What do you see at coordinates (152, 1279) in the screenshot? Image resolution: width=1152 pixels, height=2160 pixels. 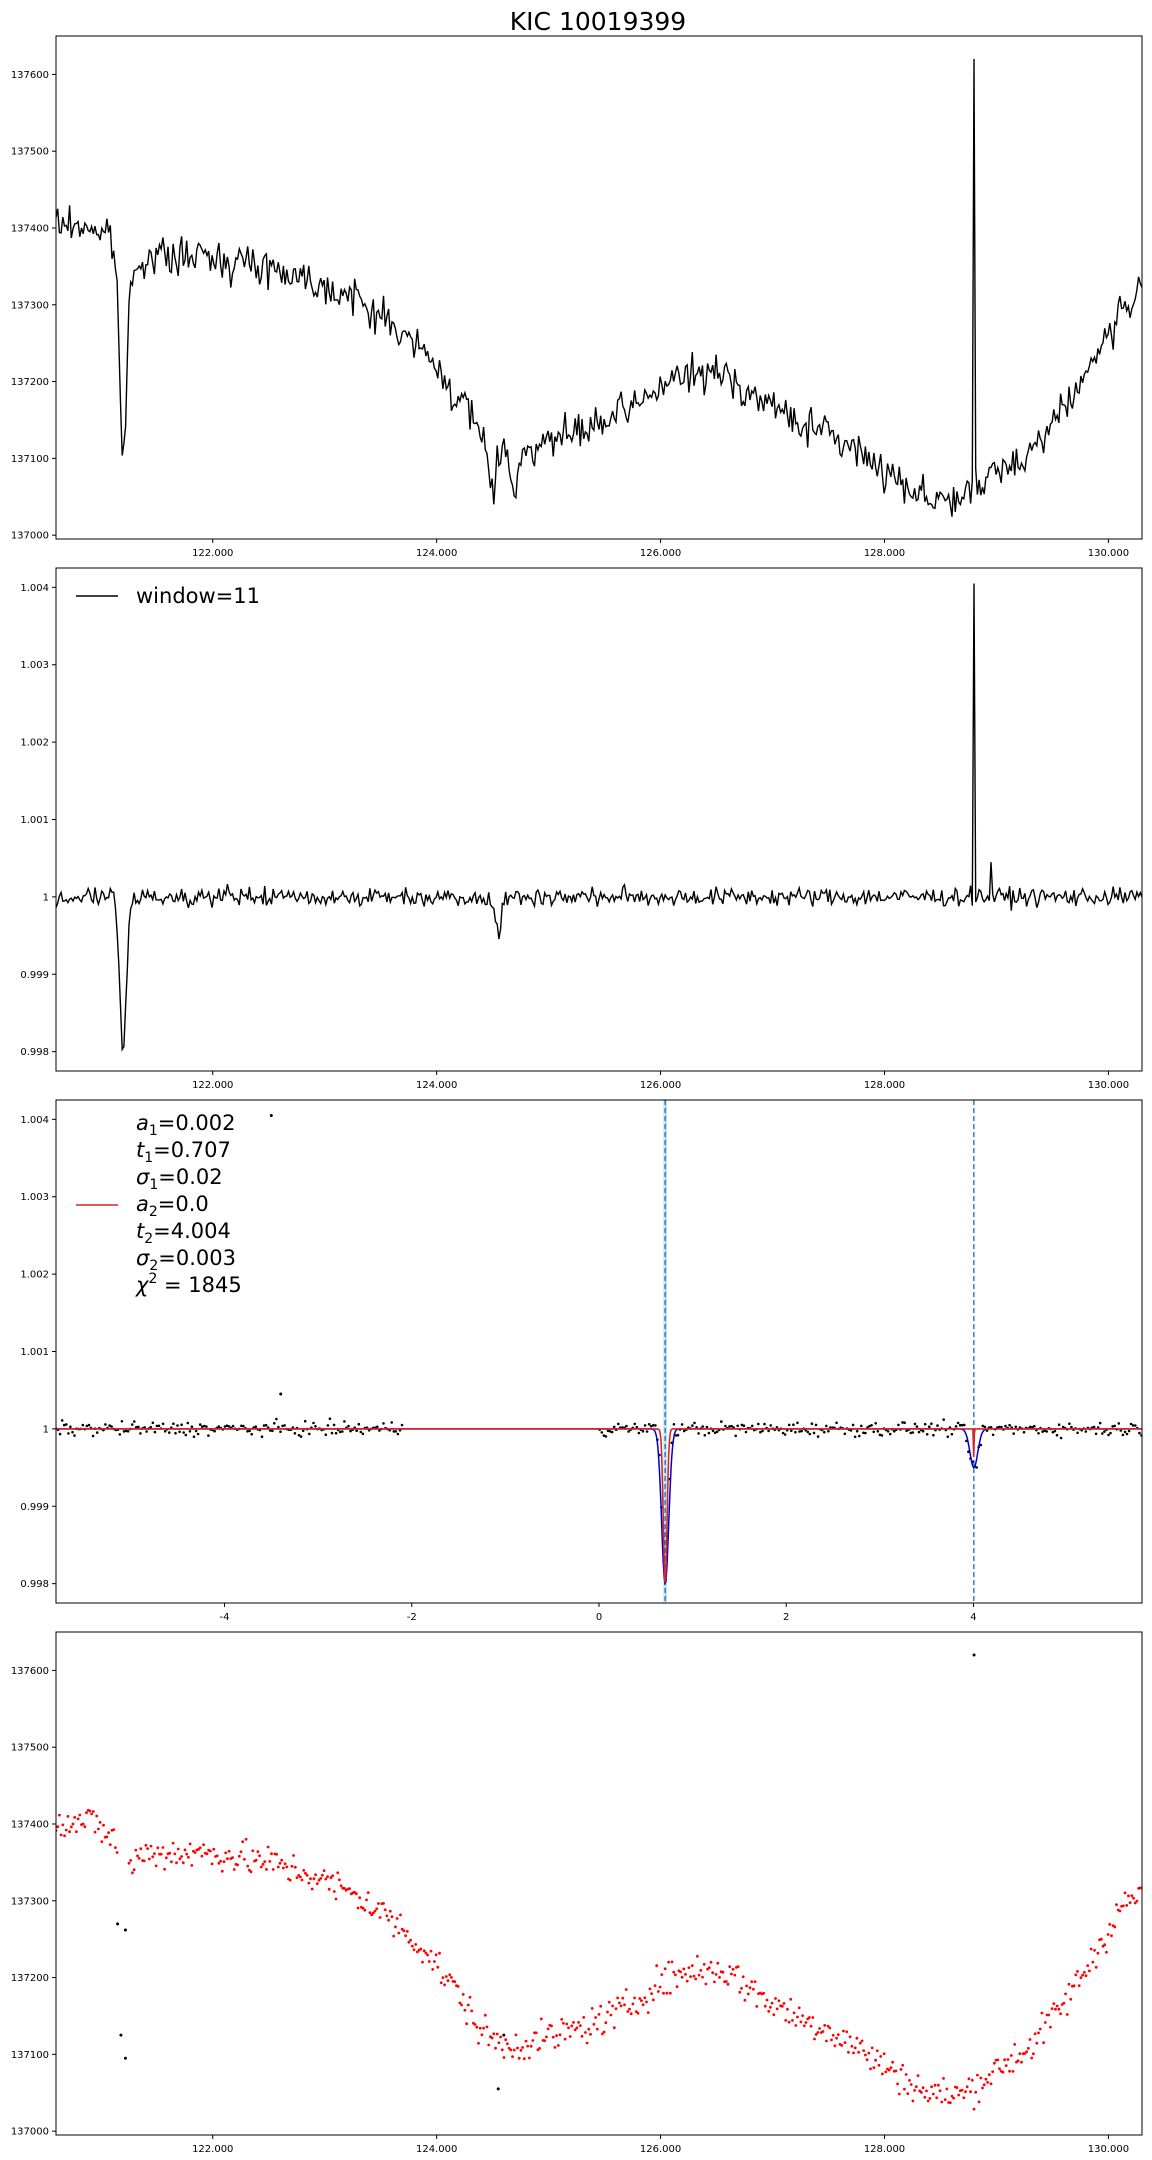 I see `fit-param-superscript: 2` at bounding box center [152, 1279].